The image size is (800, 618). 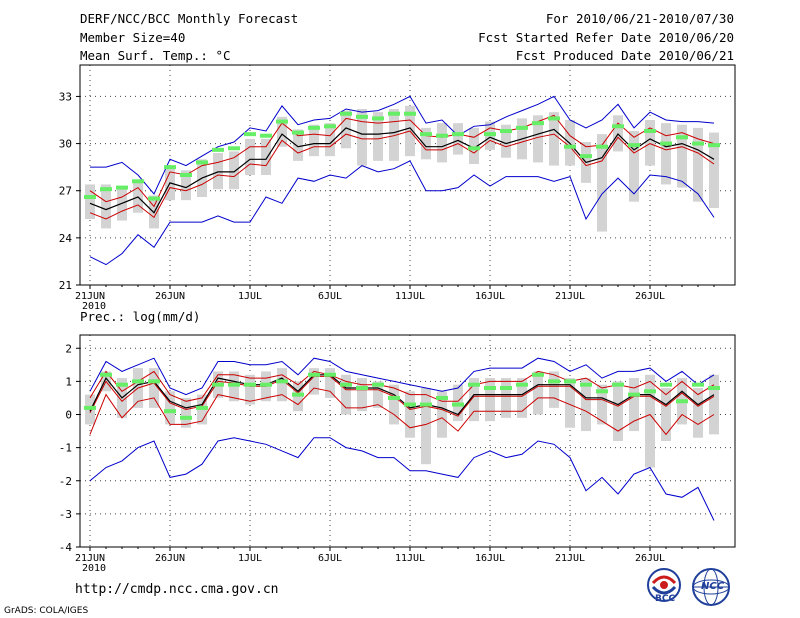 I want to click on panel2-xtick-label: 1JUL, so click(x=250, y=558).